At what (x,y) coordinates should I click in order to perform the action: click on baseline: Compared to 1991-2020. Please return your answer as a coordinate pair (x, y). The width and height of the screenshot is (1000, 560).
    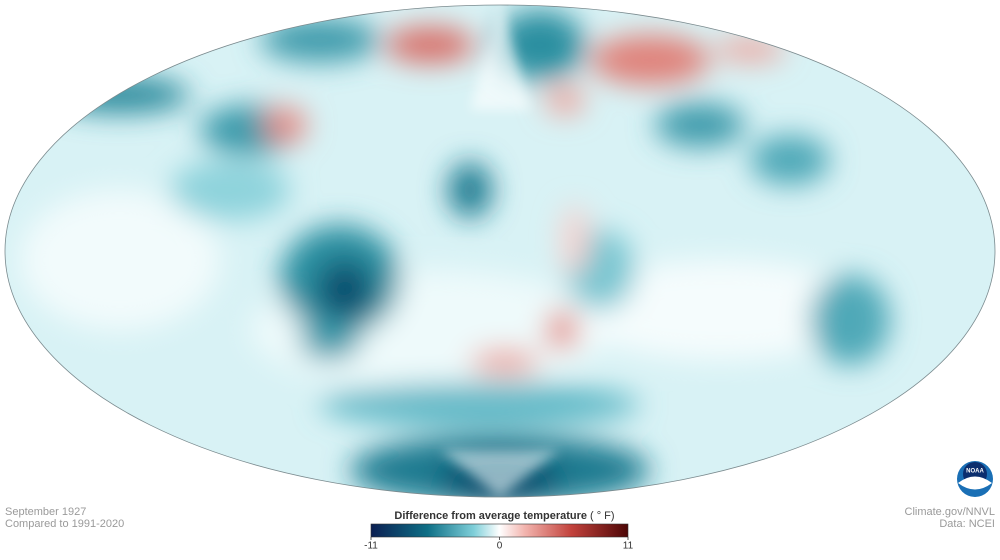
    Looking at the image, I should click on (64, 524).